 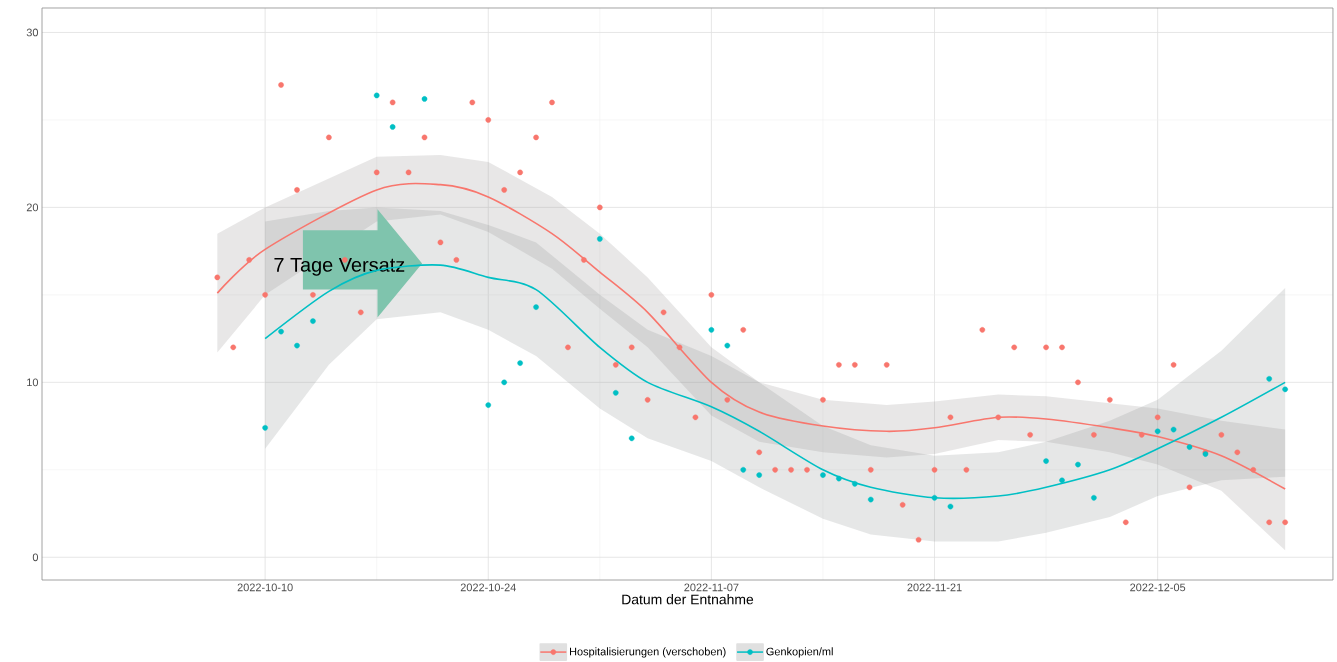 I want to click on y-tick-label: 30, so click(x=32, y=32).